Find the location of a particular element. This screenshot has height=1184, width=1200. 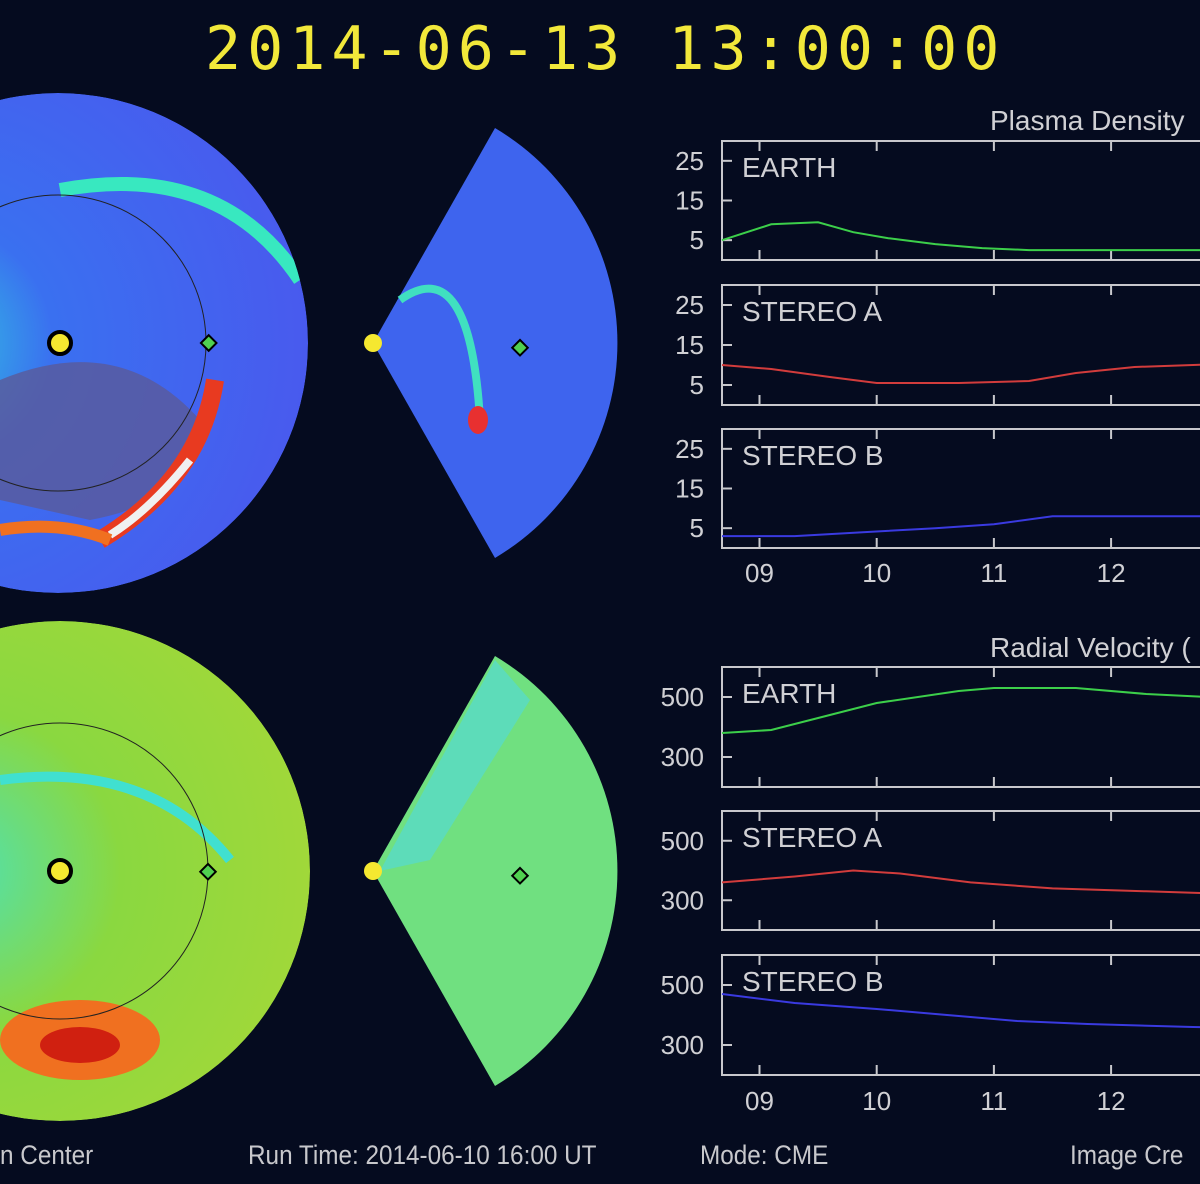

velocity-wedge-feature is located at coordinates (455, 765).